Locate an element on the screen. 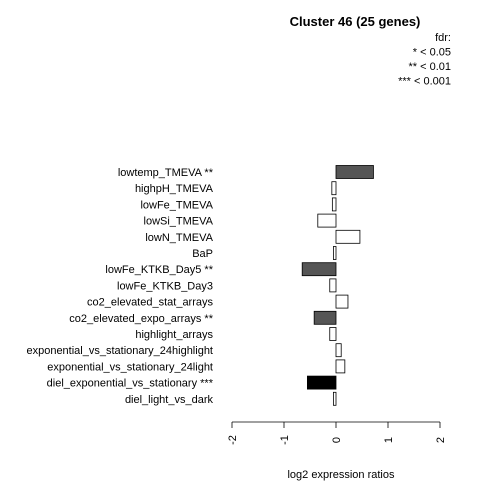 This screenshot has height=495, width=480. category-label: highlight_arrays is located at coordinates (174, 335).